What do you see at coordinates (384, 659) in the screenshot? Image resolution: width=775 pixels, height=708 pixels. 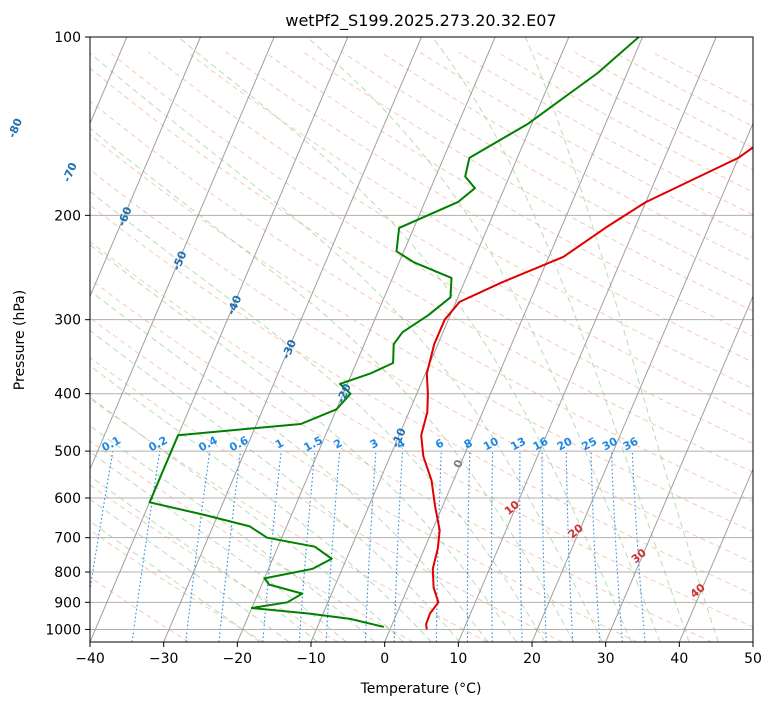 I see `x-tick-label: 0` at bounding box center [384, 659].